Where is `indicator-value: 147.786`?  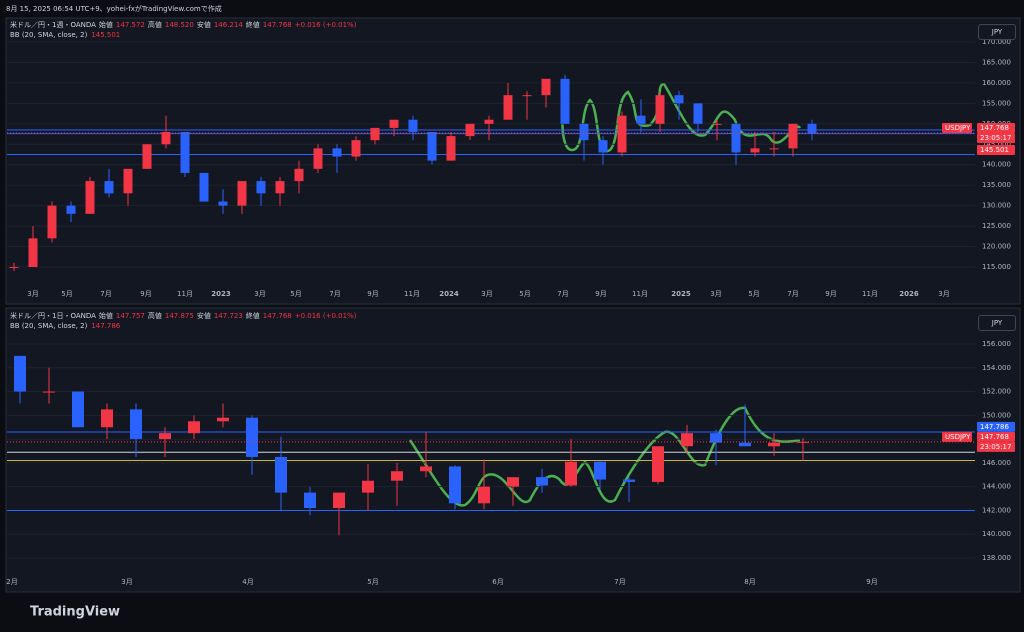
indicator-value: 147.786 is located at coordinates (106, 326).